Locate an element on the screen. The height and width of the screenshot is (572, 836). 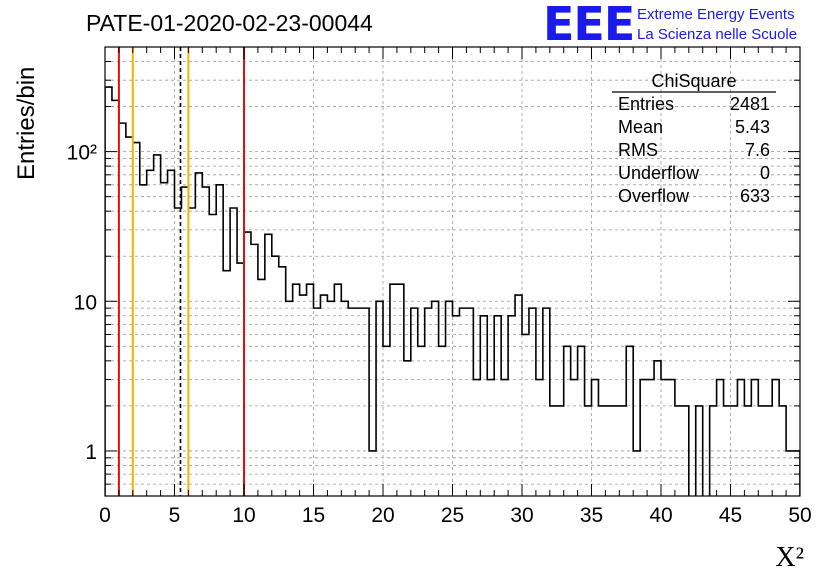
stats-box-title: ChiSquare is located at coordinates (693, 81).